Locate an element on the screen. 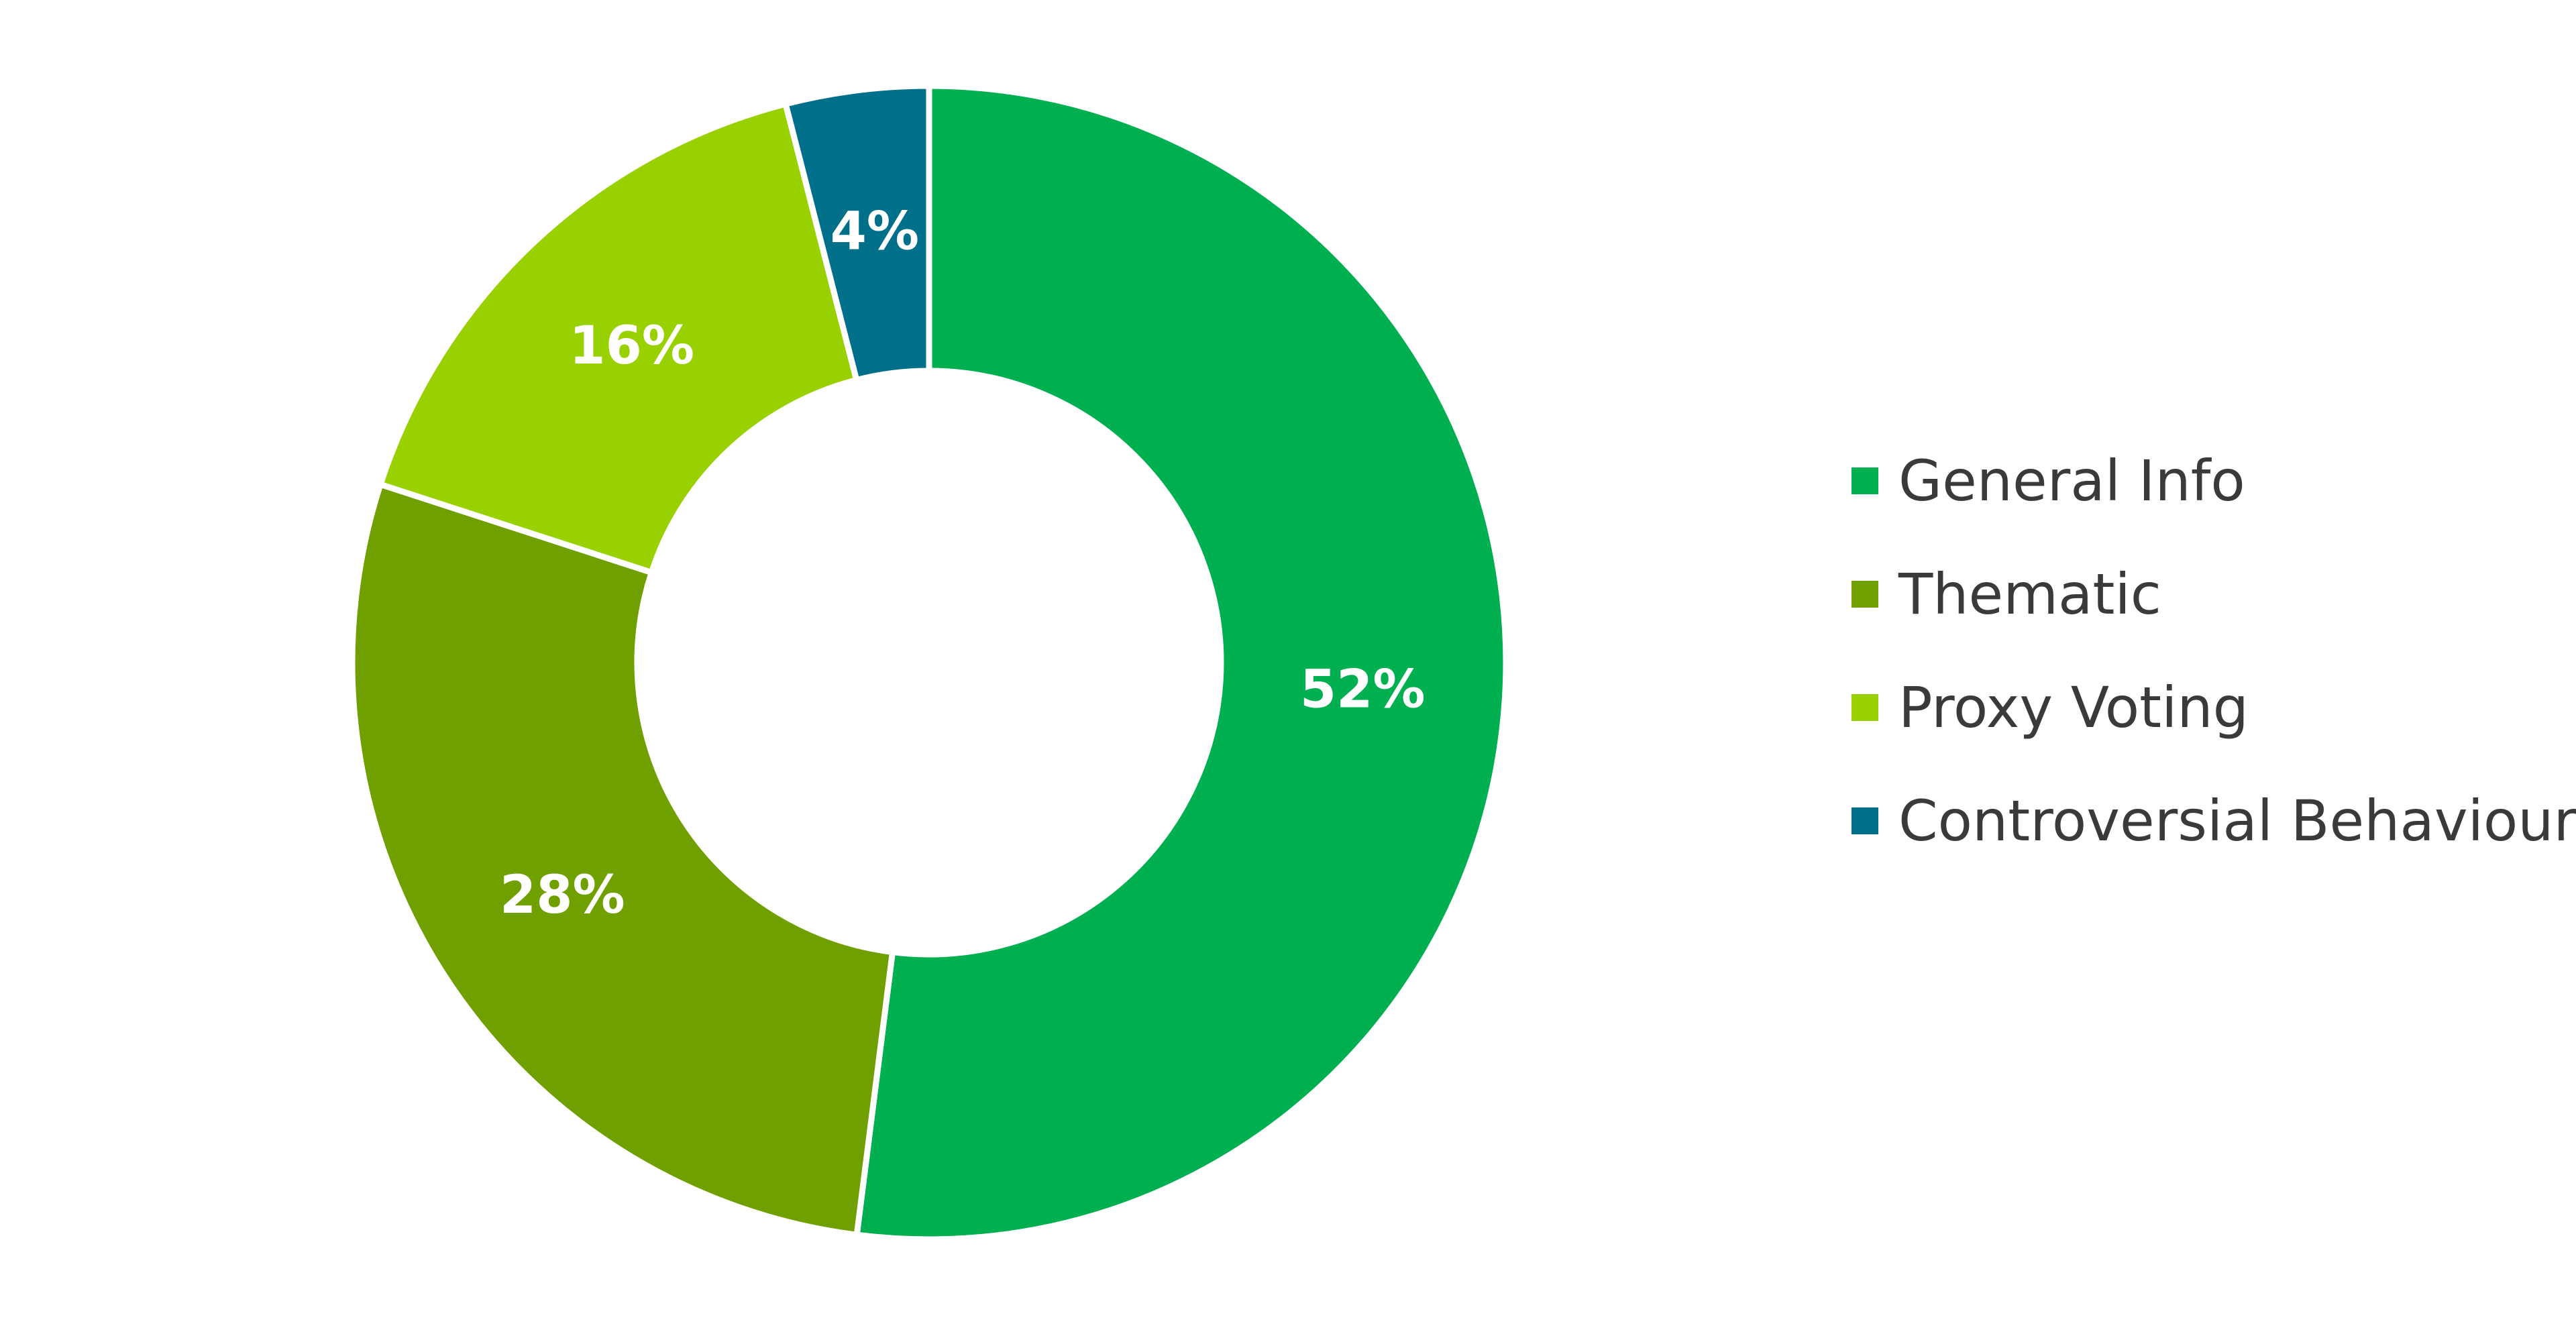 Image resolution: width=2576 pixels, height=1342 pixels. slice-label-general-info: 52% is located at coordinates (1363, 690).